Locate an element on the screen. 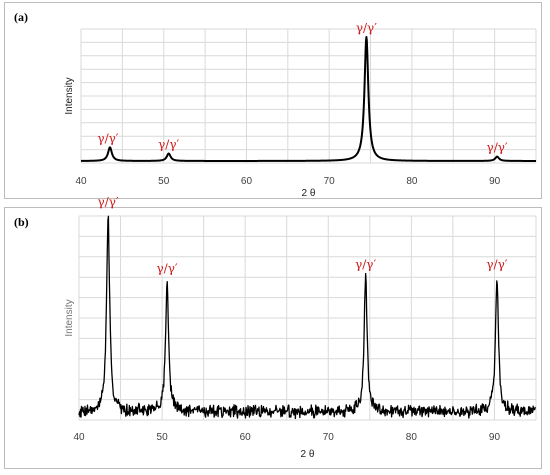  chart-a-x-tick-label: 70 is located at coordinates (330, 181).